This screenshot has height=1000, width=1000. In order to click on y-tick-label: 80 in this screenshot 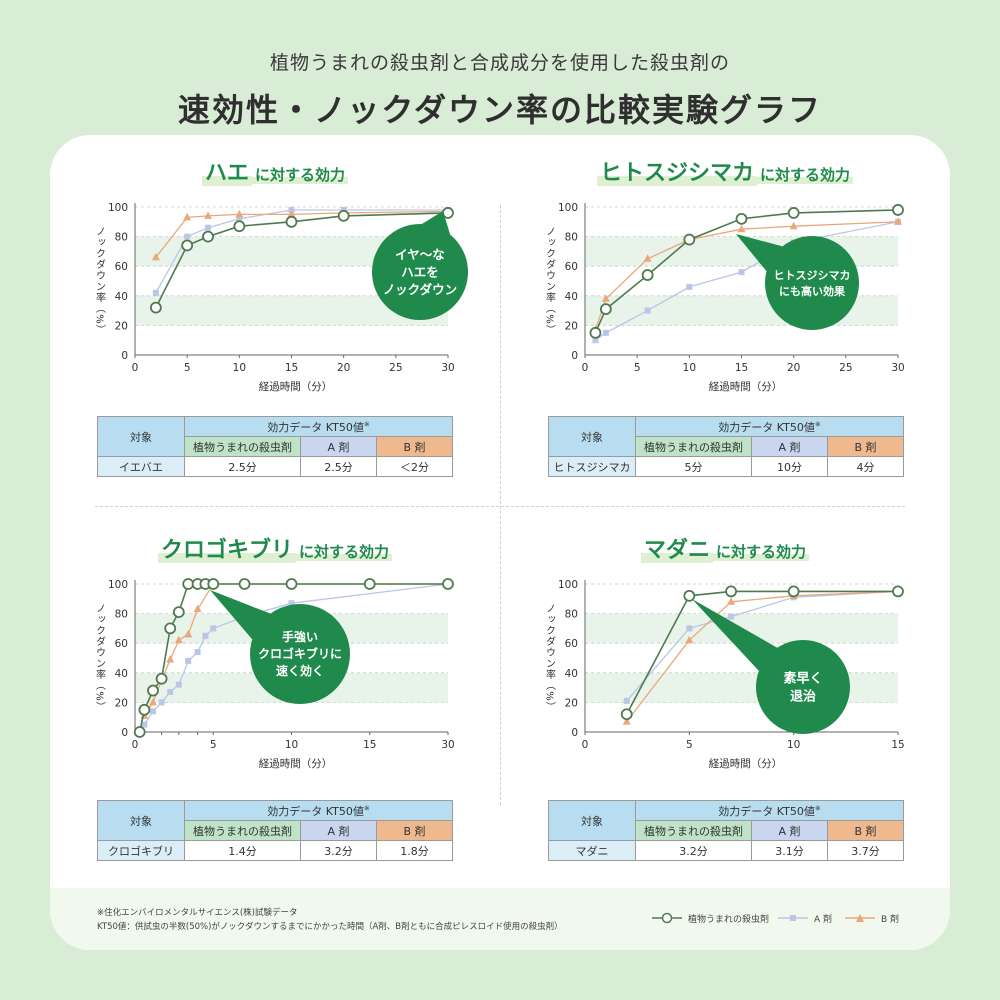, I will do `click(571, 615)`.